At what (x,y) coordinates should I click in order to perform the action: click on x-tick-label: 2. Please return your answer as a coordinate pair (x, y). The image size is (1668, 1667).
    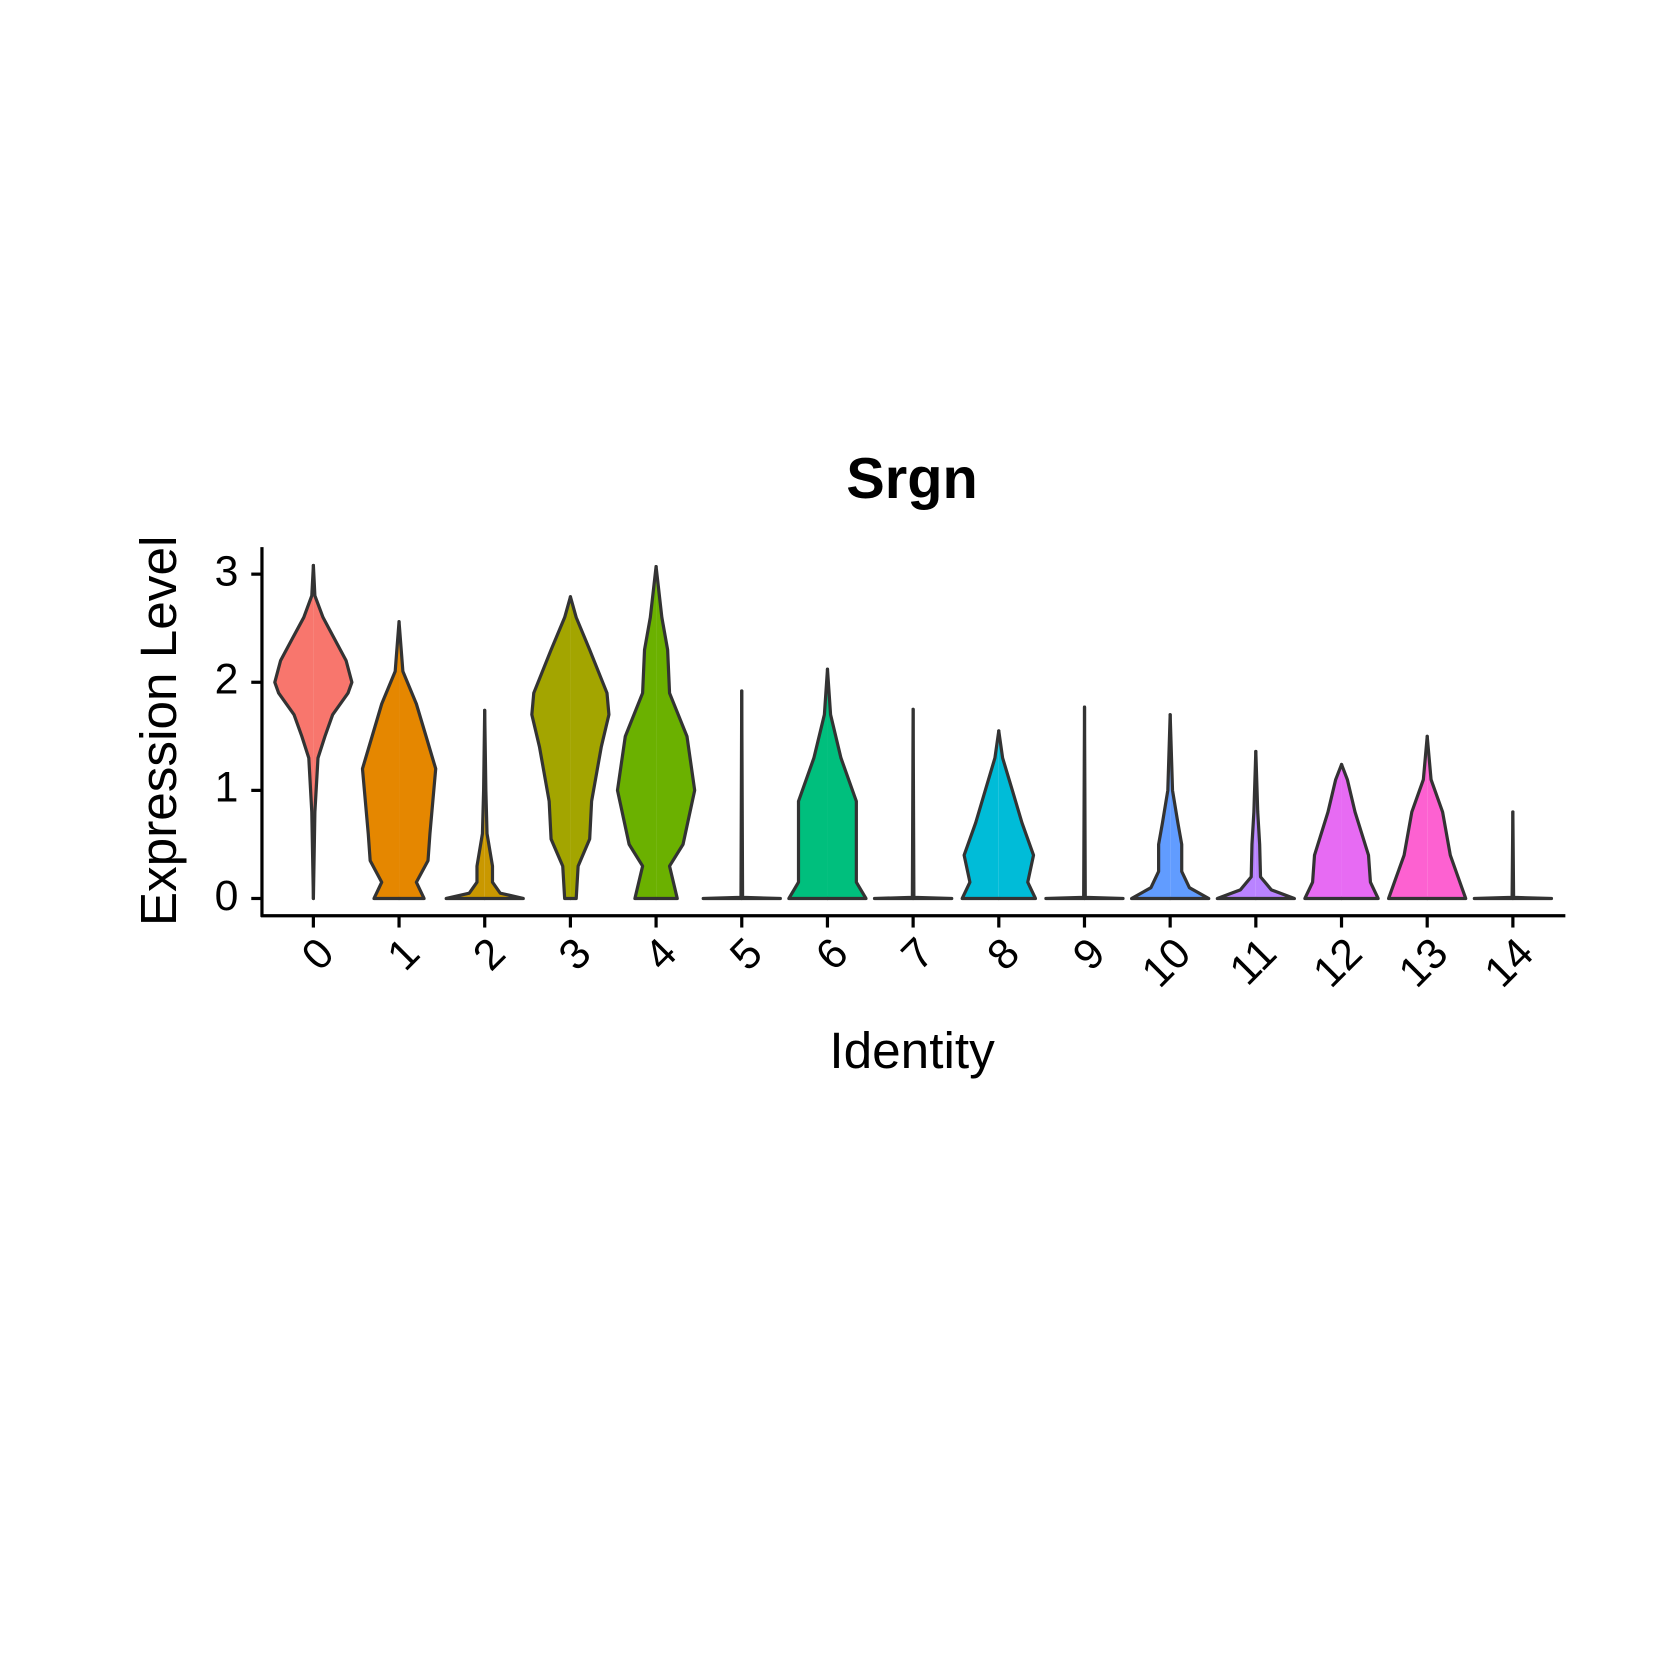
    Looking at the image, I should click on (489, 954).